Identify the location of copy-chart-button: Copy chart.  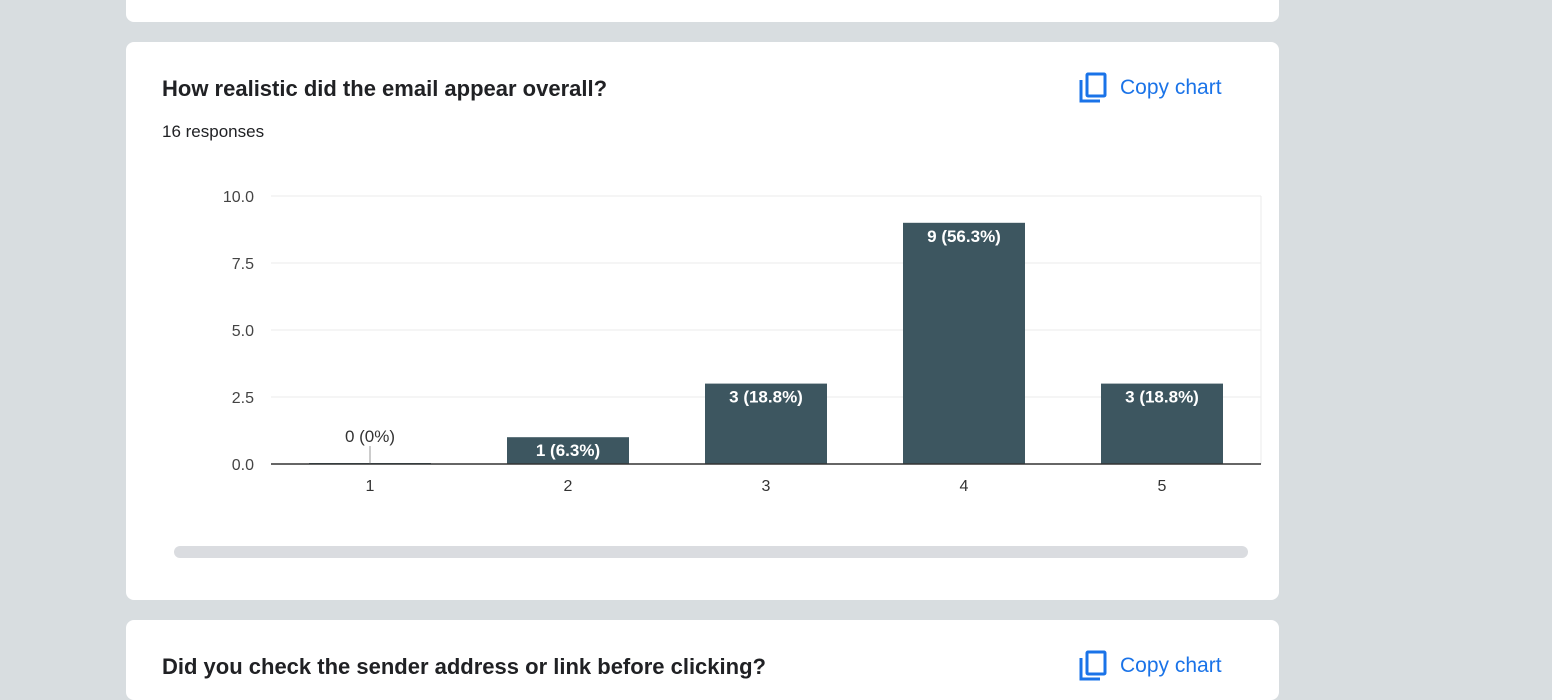
(1163, 88).